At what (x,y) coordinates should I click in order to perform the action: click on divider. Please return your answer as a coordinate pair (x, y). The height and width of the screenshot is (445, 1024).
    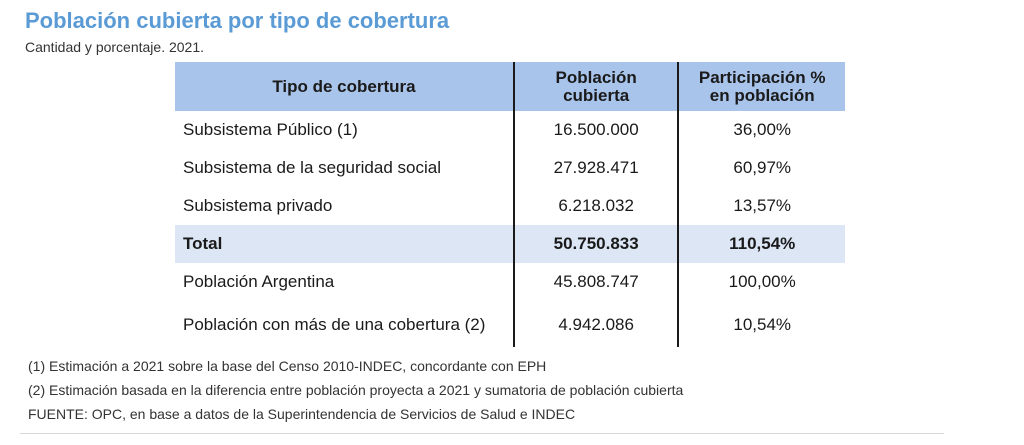
    Looking at the image, I should click on (482, 433).